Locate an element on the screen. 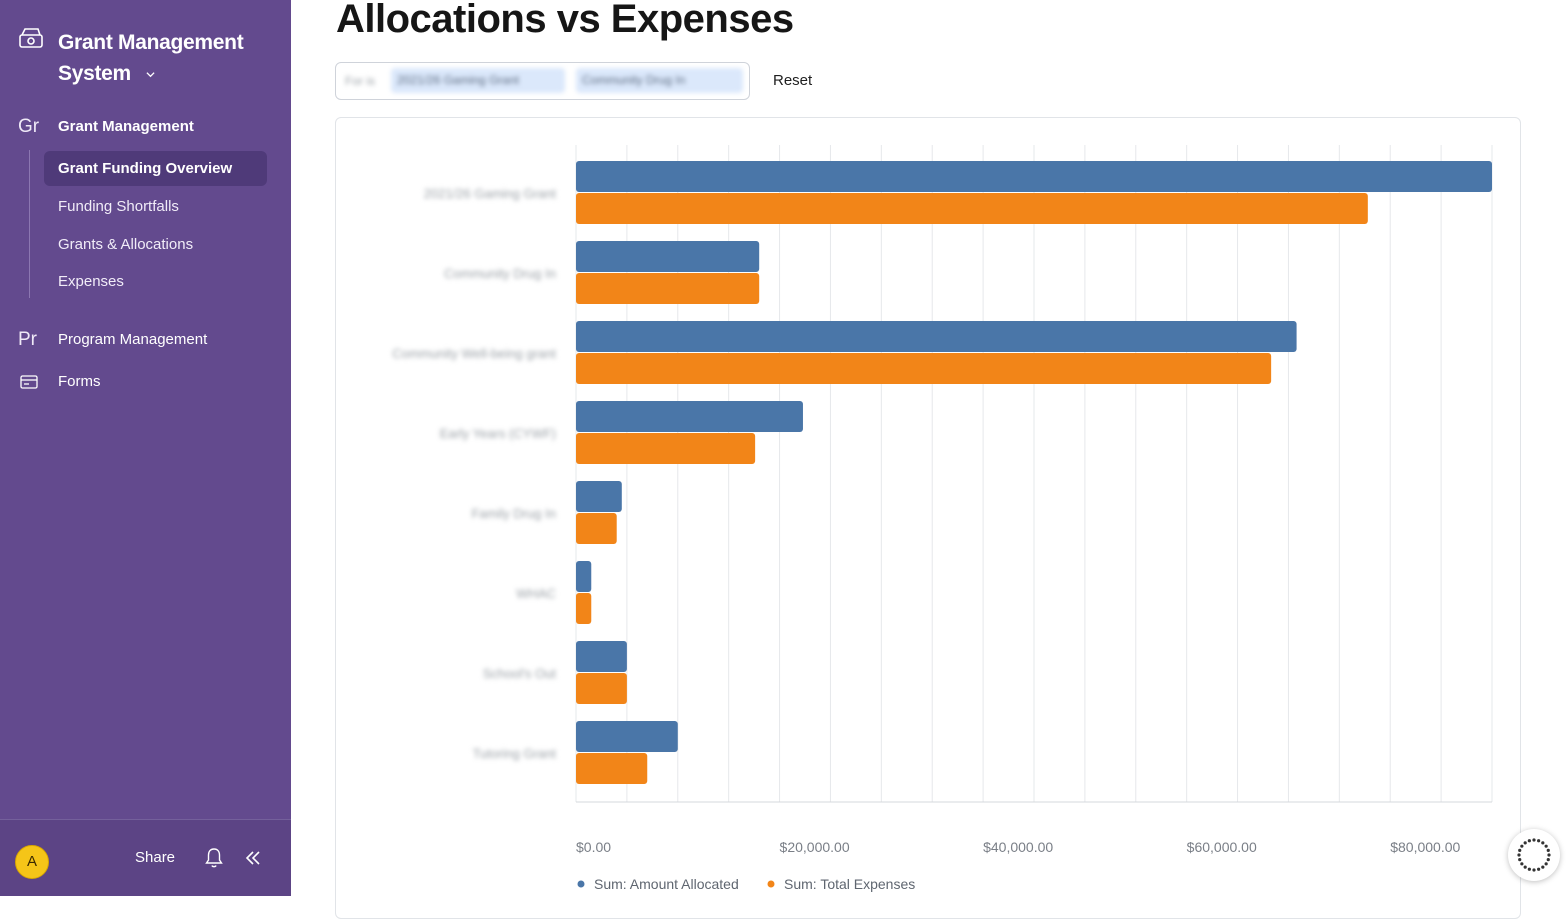  loading-spinner is located at coordinates (1534, 855).